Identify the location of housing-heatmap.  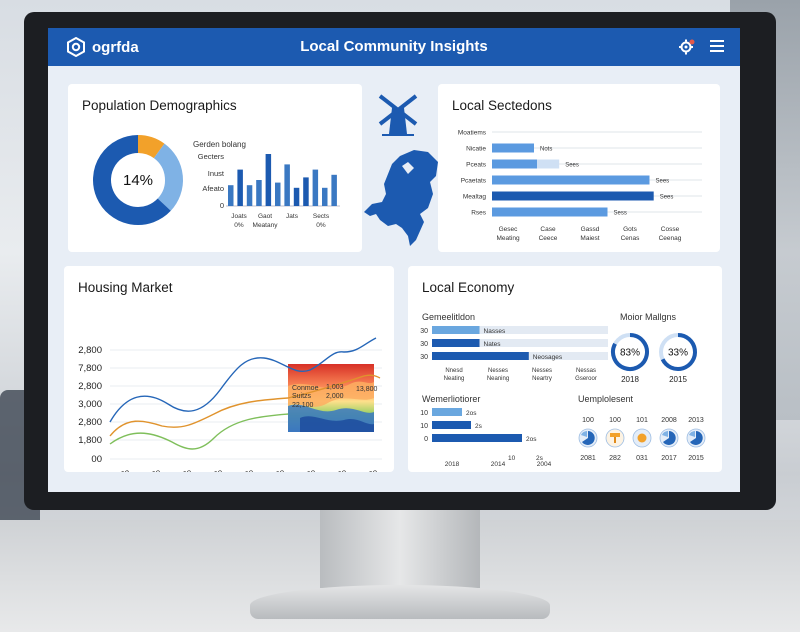
(331, 398).